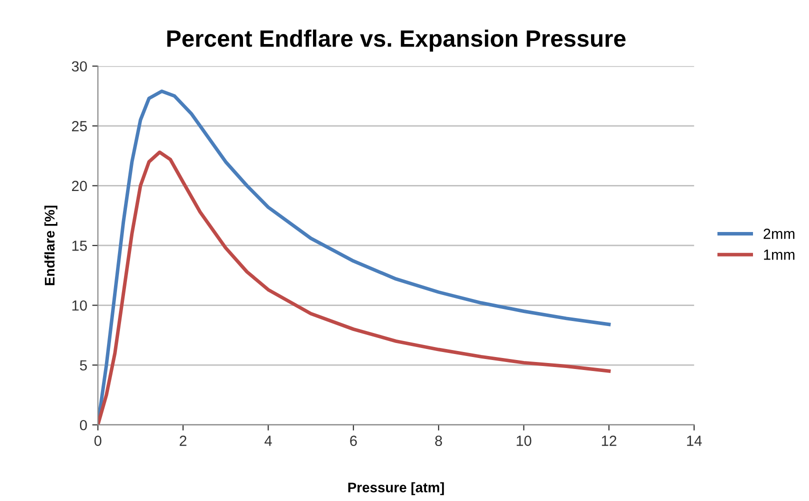  I want to click on y-tick-label: 15, so click(79, 245).